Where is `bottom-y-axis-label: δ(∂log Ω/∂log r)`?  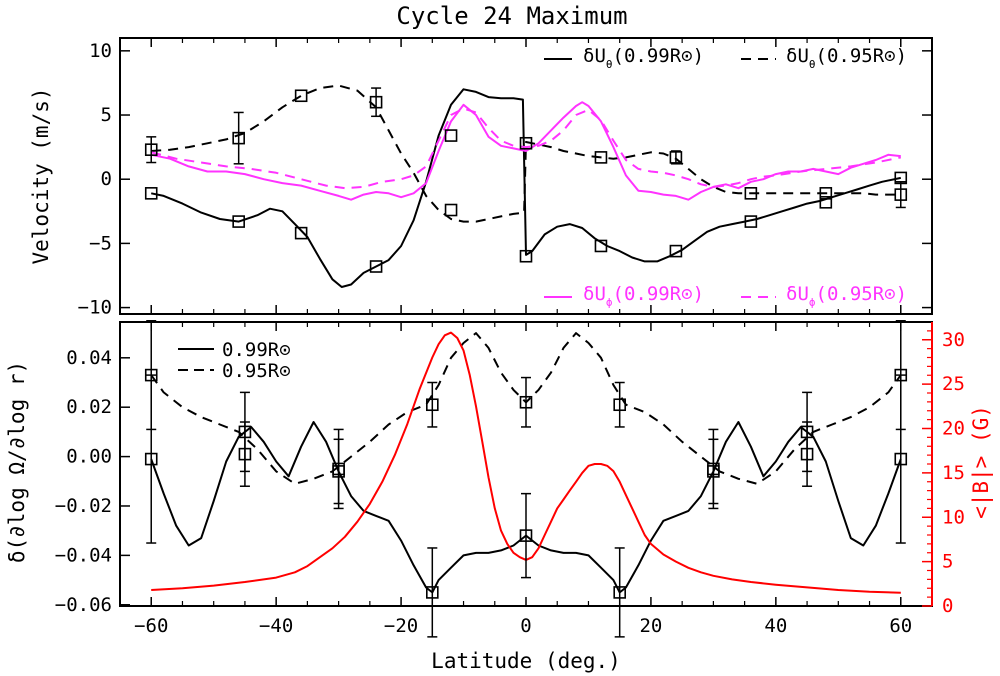
bottom-y-axis-label: δ(∂log Ω/∂log r) is located at coordinates (17, 462).